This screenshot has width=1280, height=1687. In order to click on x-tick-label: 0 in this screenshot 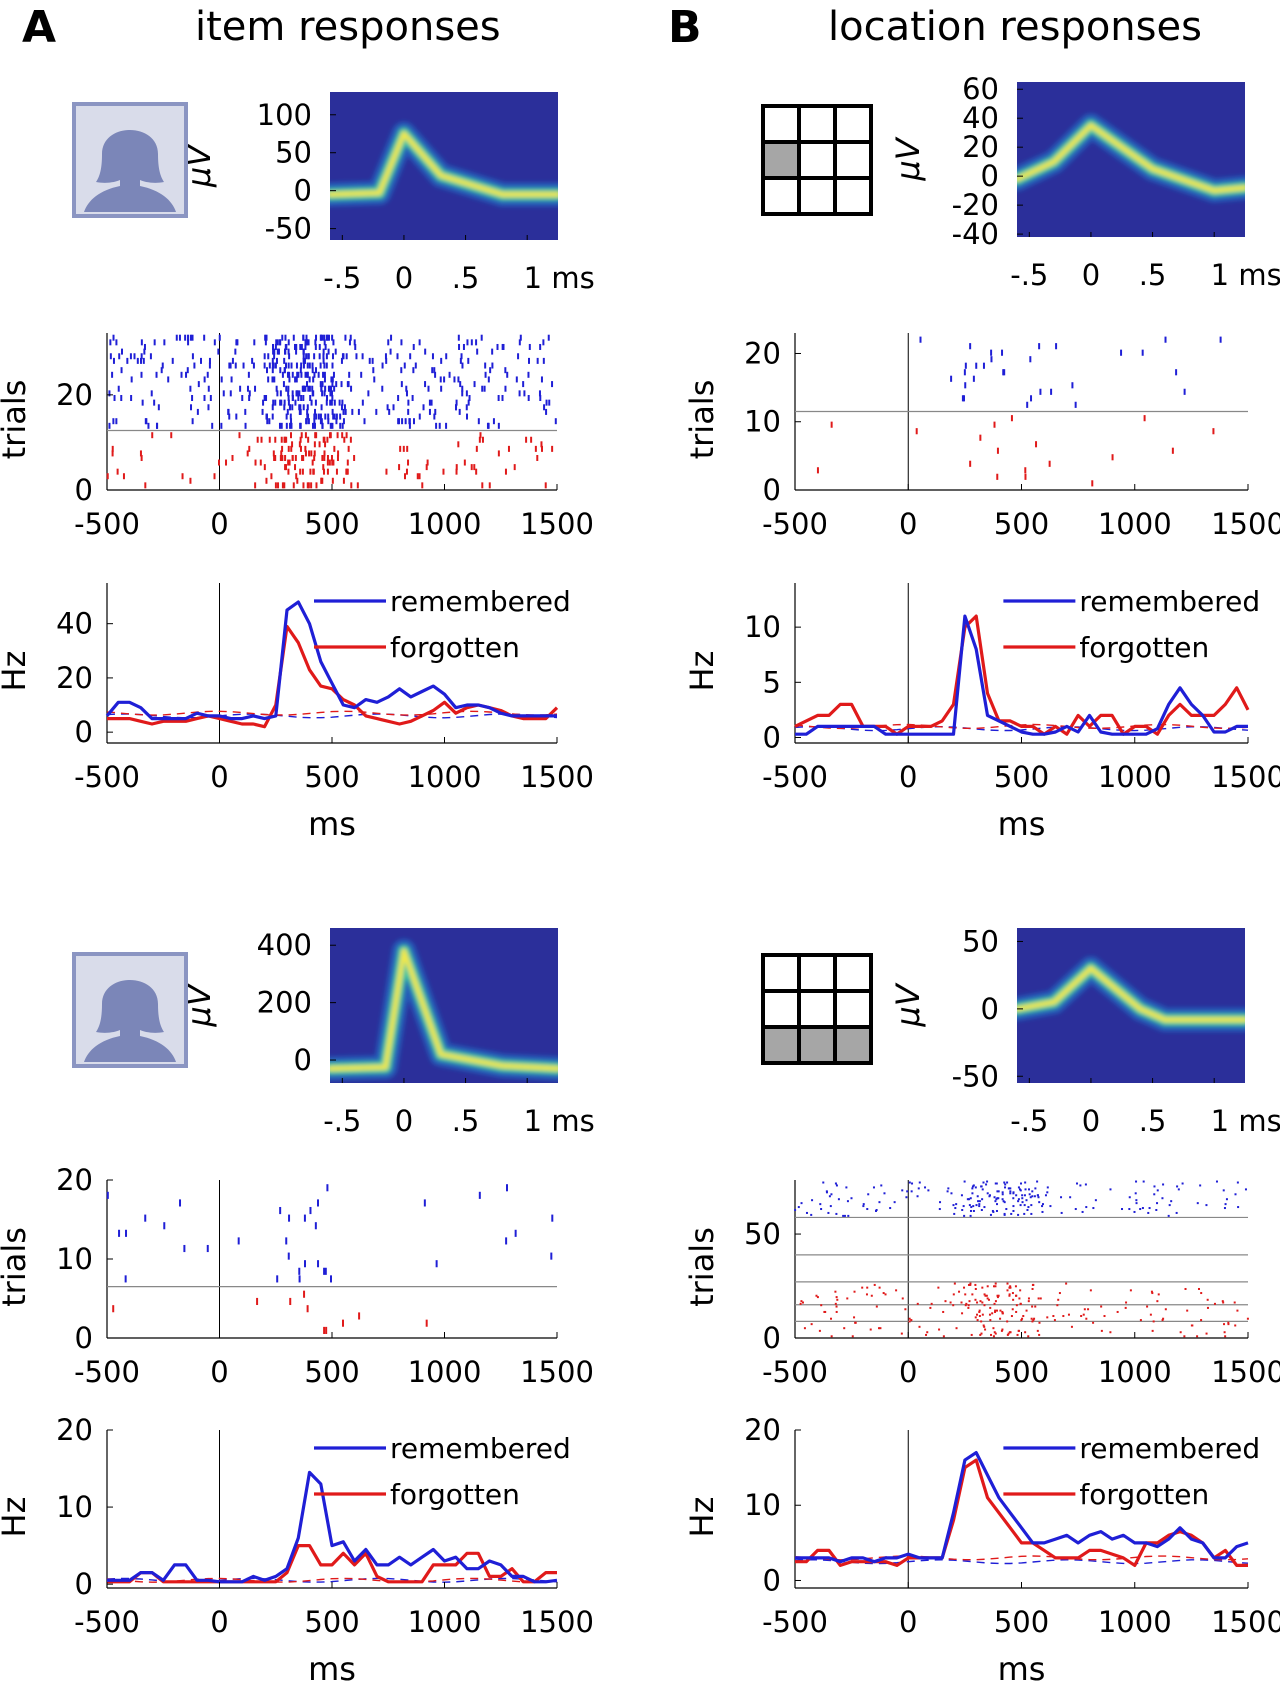, I will do `click(219, 524)`.